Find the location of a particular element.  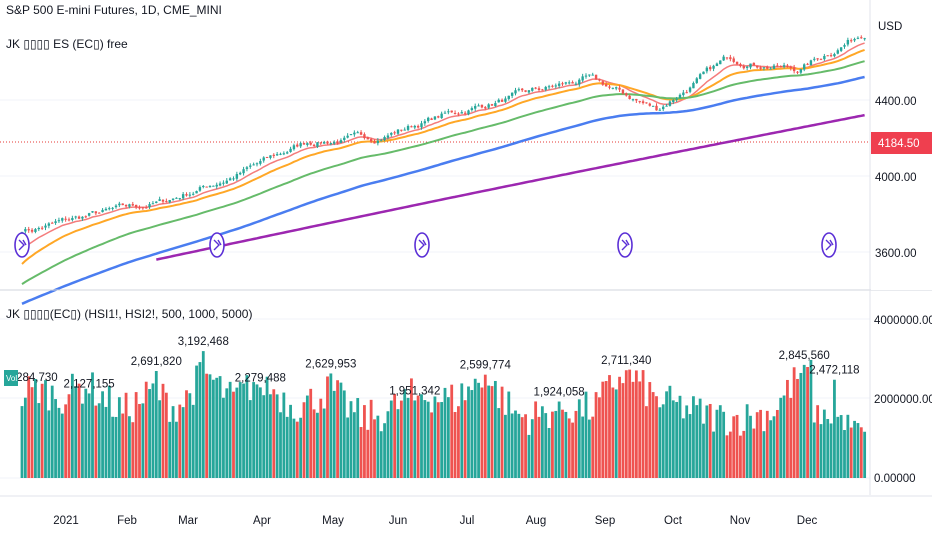

time-axis: 2021 Feb Mar Apr May Jun Jul Aug Sep Oct Nov Dec is located at coordinates (435, 521).